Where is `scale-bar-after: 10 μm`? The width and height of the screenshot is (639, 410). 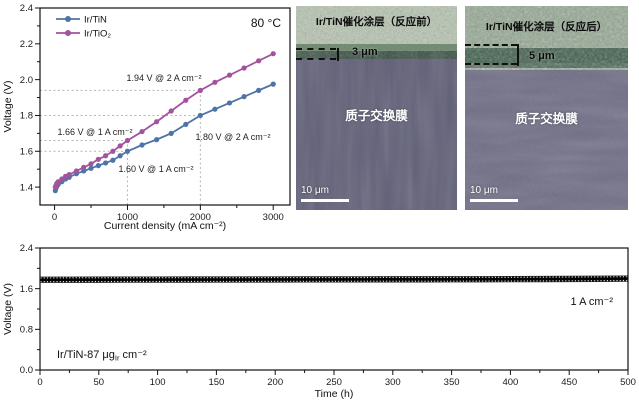 scale-bar-after: 10 μm is located at coordinates (494, 193).